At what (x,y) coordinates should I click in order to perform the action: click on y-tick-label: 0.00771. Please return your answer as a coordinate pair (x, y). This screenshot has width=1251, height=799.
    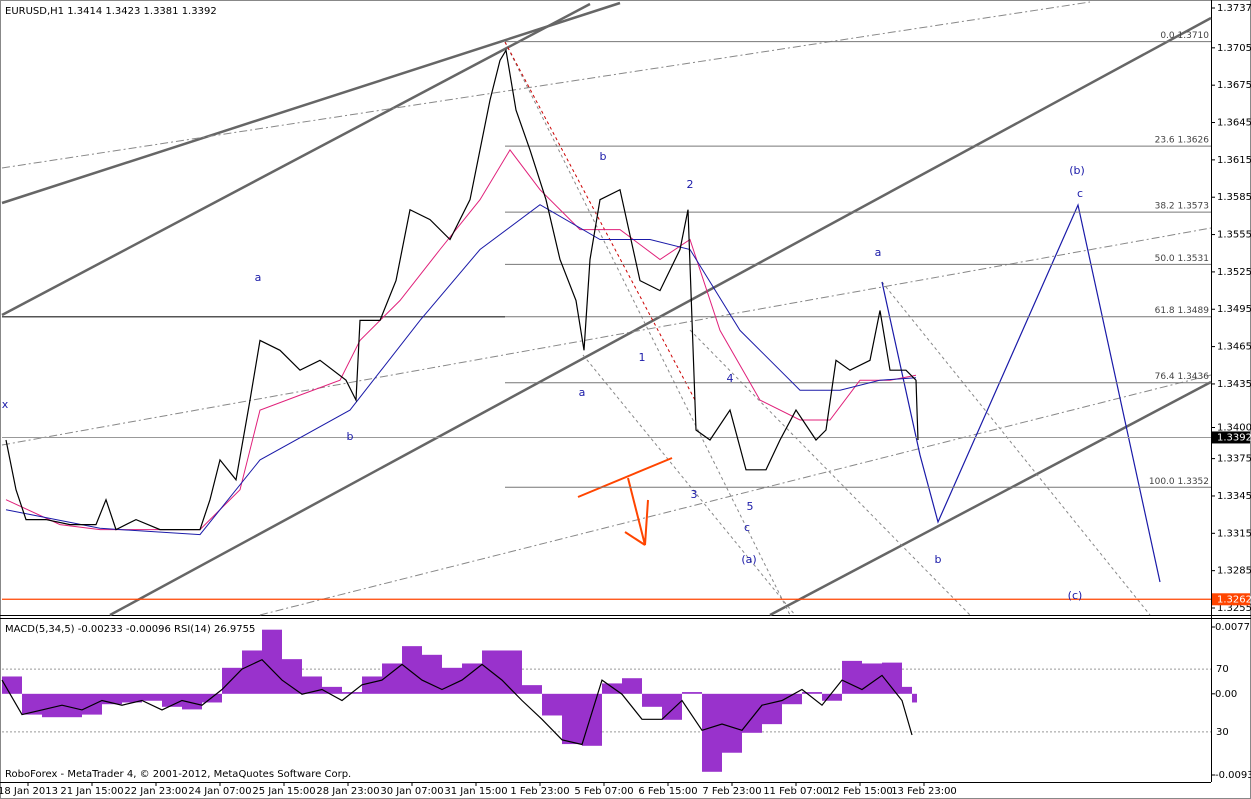
    Looking at the image, I should click on (1233, 627).